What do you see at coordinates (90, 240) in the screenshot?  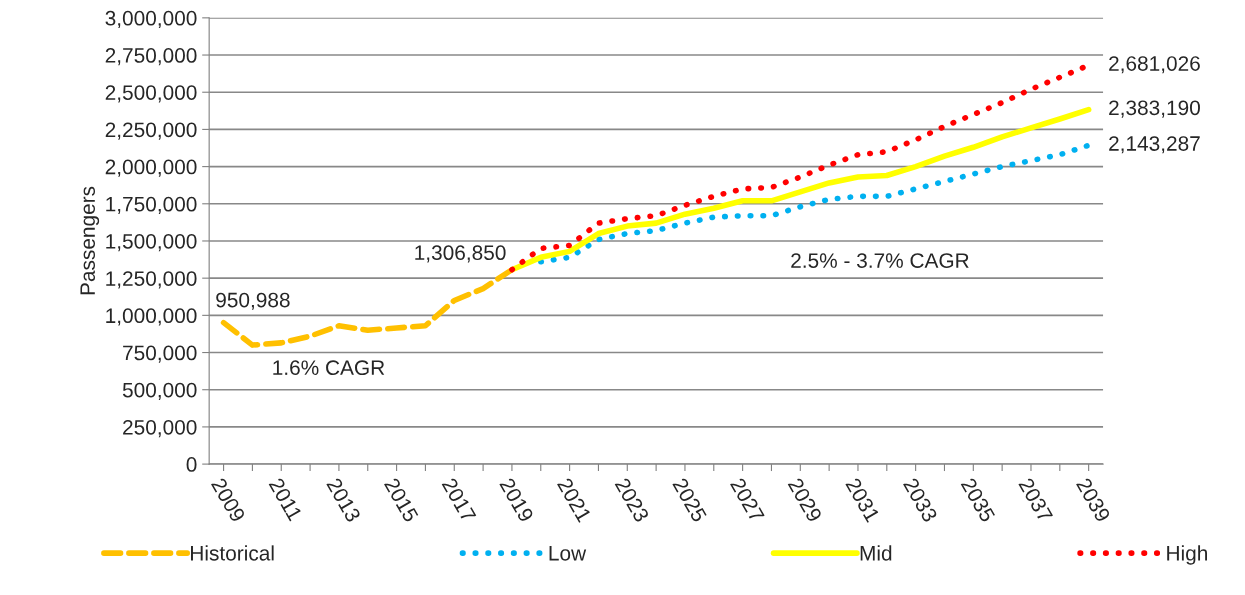 I see `y-axis-title: Passengers` at bounding box center [90, 240].